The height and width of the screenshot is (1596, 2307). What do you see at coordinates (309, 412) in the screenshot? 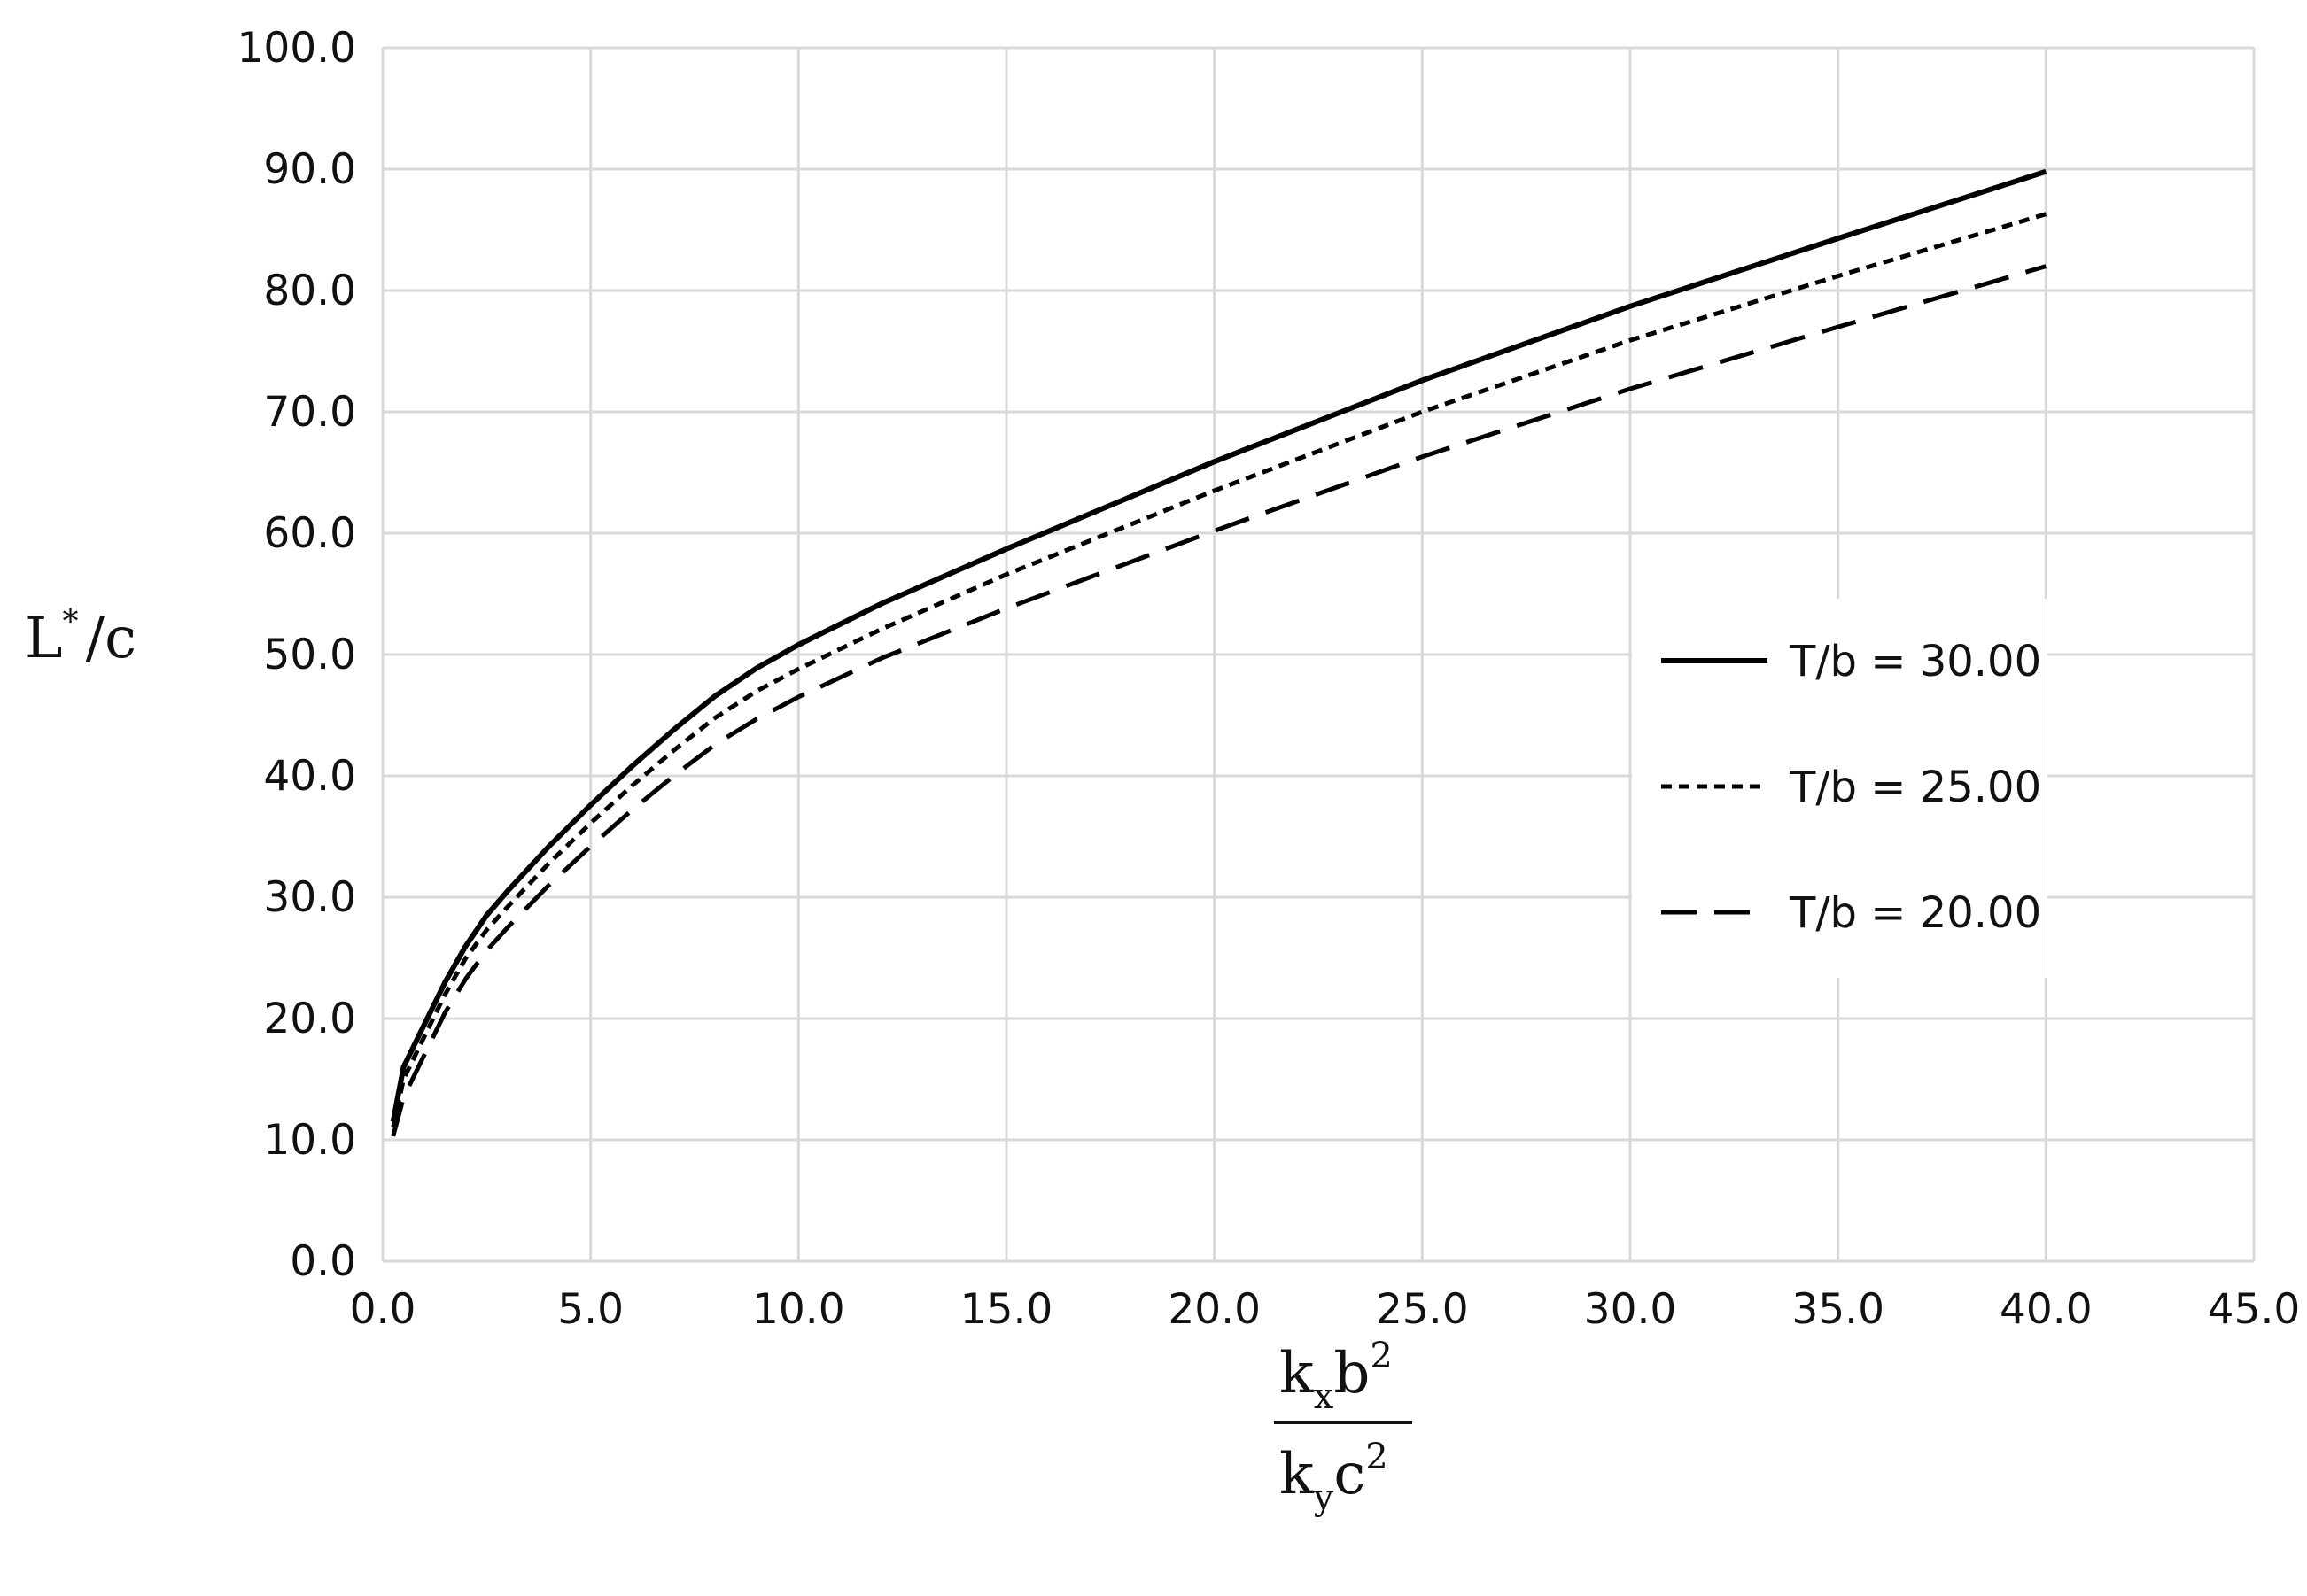
I see `y-tick-label: 70.0` at bounding box center [309, 412].